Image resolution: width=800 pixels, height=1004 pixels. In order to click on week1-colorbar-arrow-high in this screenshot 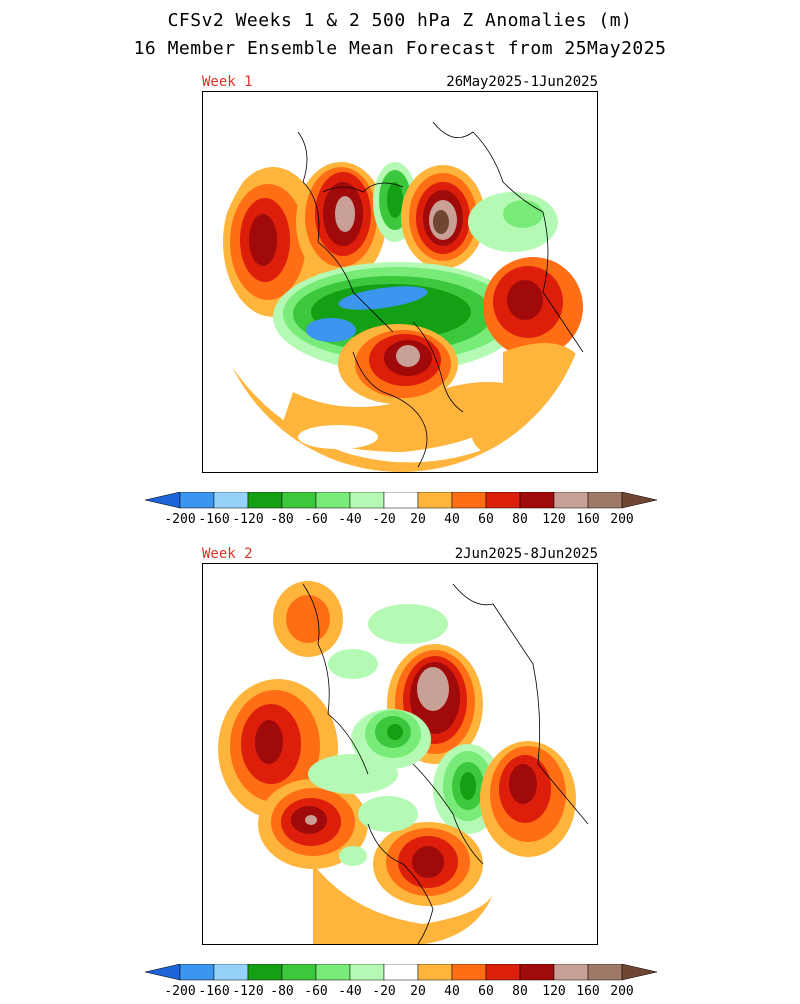, I will do `click(639, 500)`.